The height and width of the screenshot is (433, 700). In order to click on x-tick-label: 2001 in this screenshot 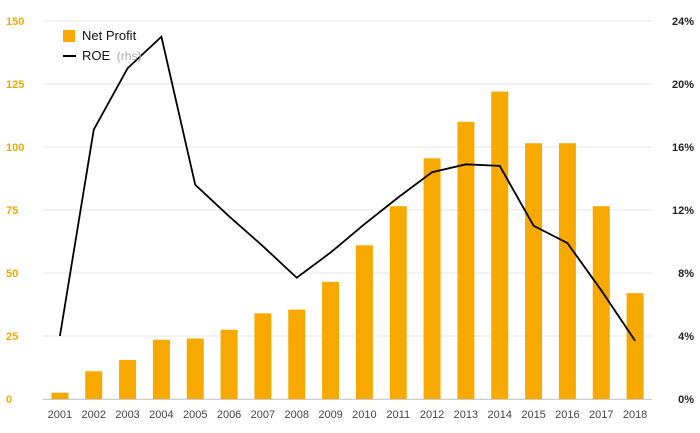, I will do `click(60, 415)`.